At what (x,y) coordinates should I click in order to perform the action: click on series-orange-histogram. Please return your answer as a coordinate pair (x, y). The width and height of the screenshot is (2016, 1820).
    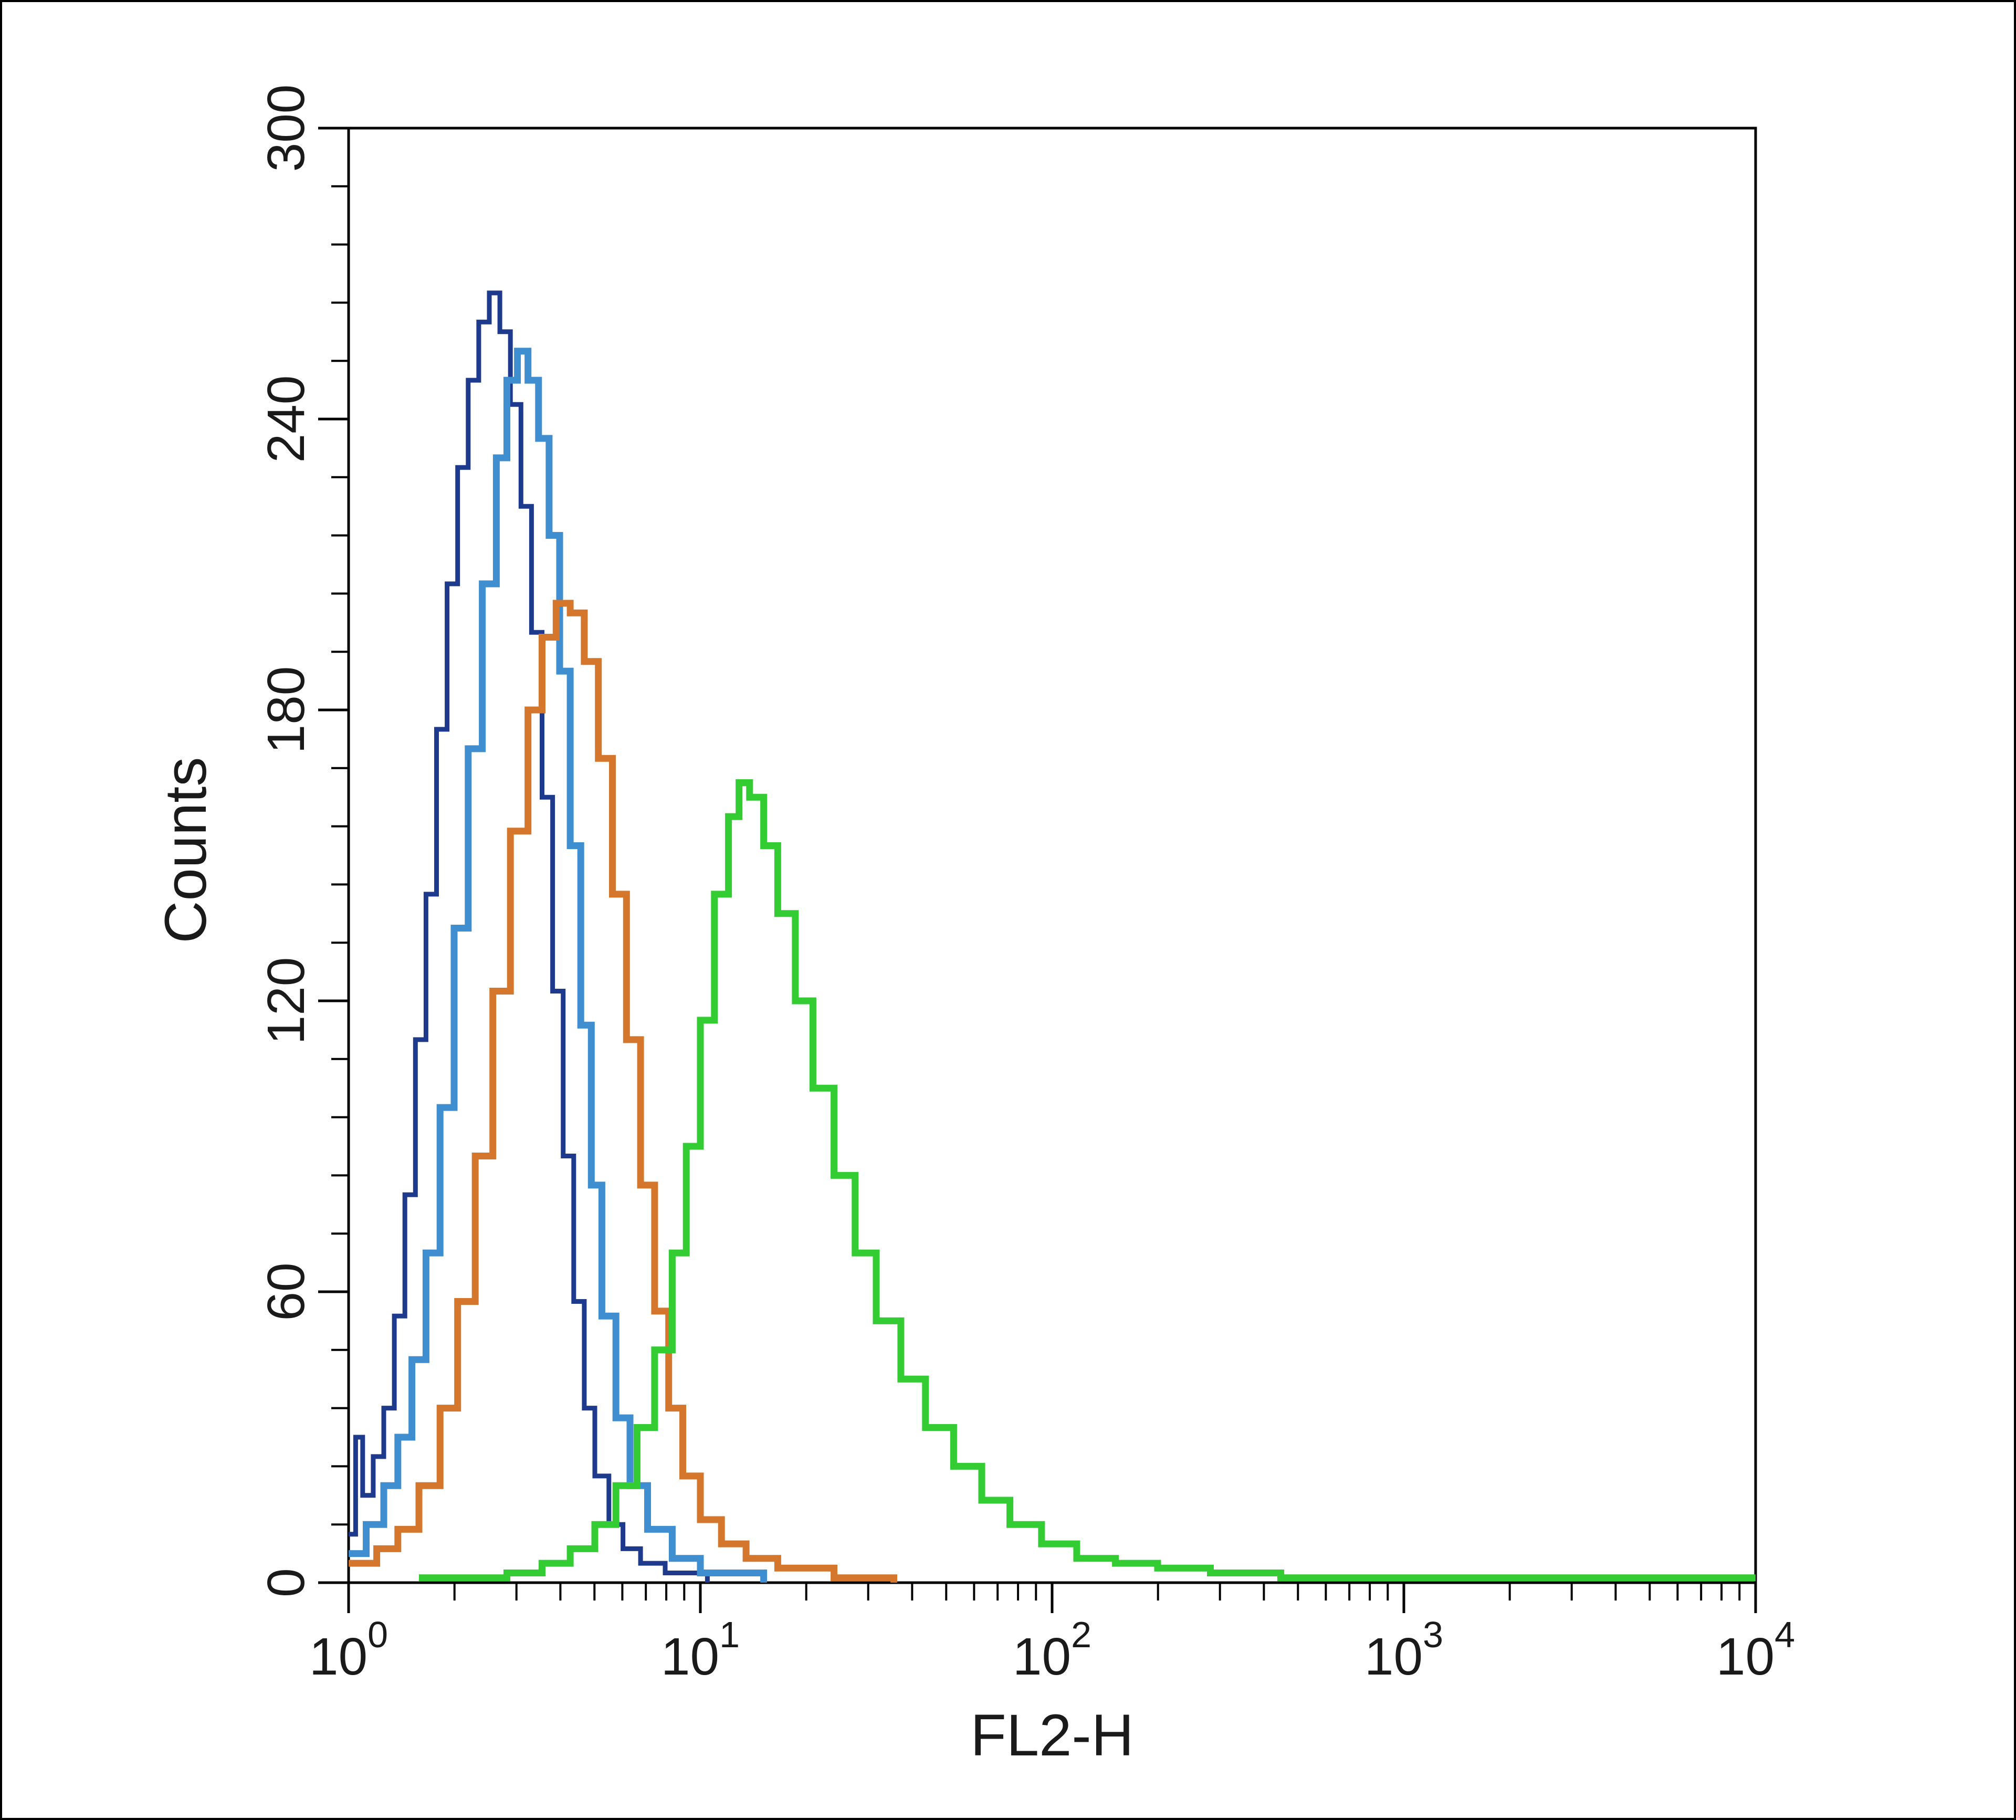
    Looking at the image, I should click on (623, 1091).